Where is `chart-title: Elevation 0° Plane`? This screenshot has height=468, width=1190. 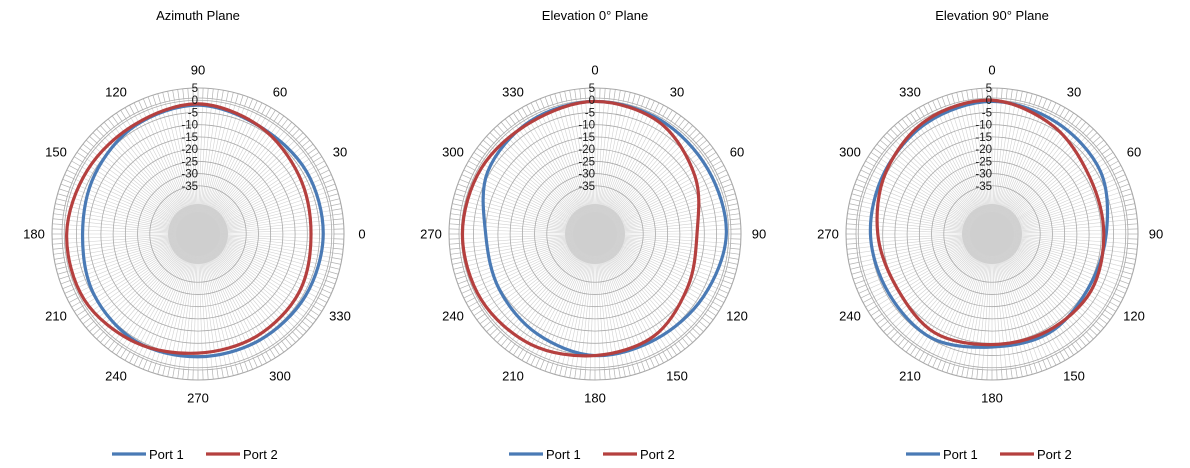 chart-title: Elevation 0° Plane is located at coordinates (595, 15).